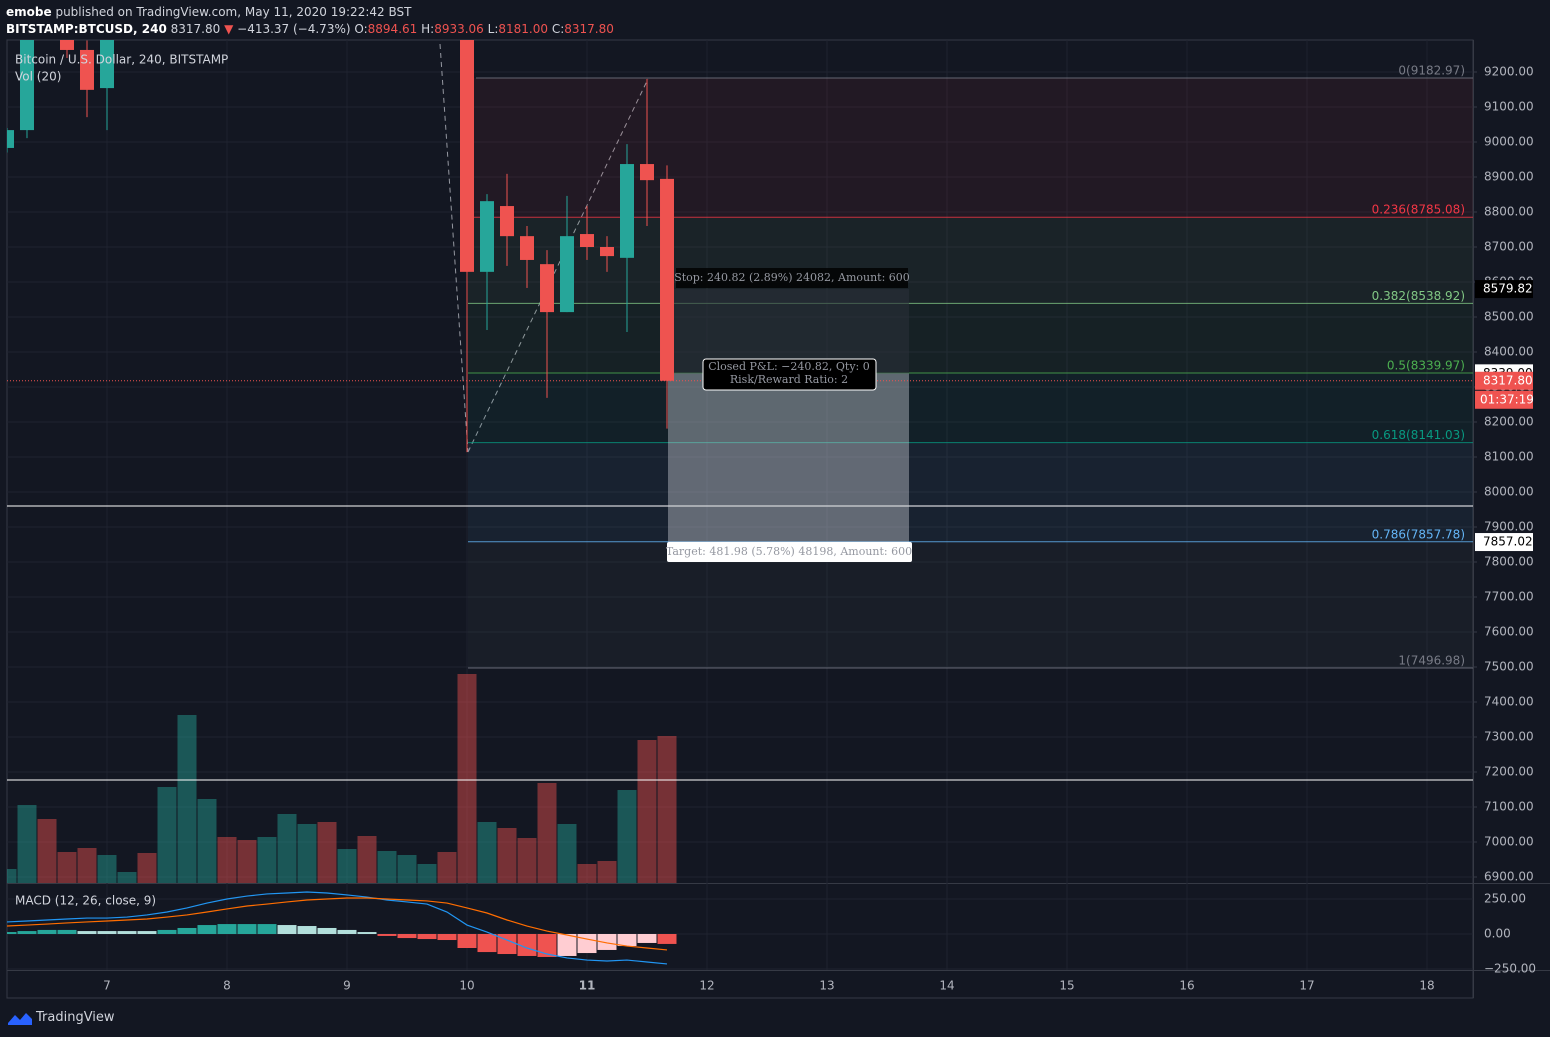 This screenshot has height=1037, width=1550. What do you see at coordinates (946, 986) in the screenshot?
I see `x-tick-label: 14` at bounding box center [946, 986].